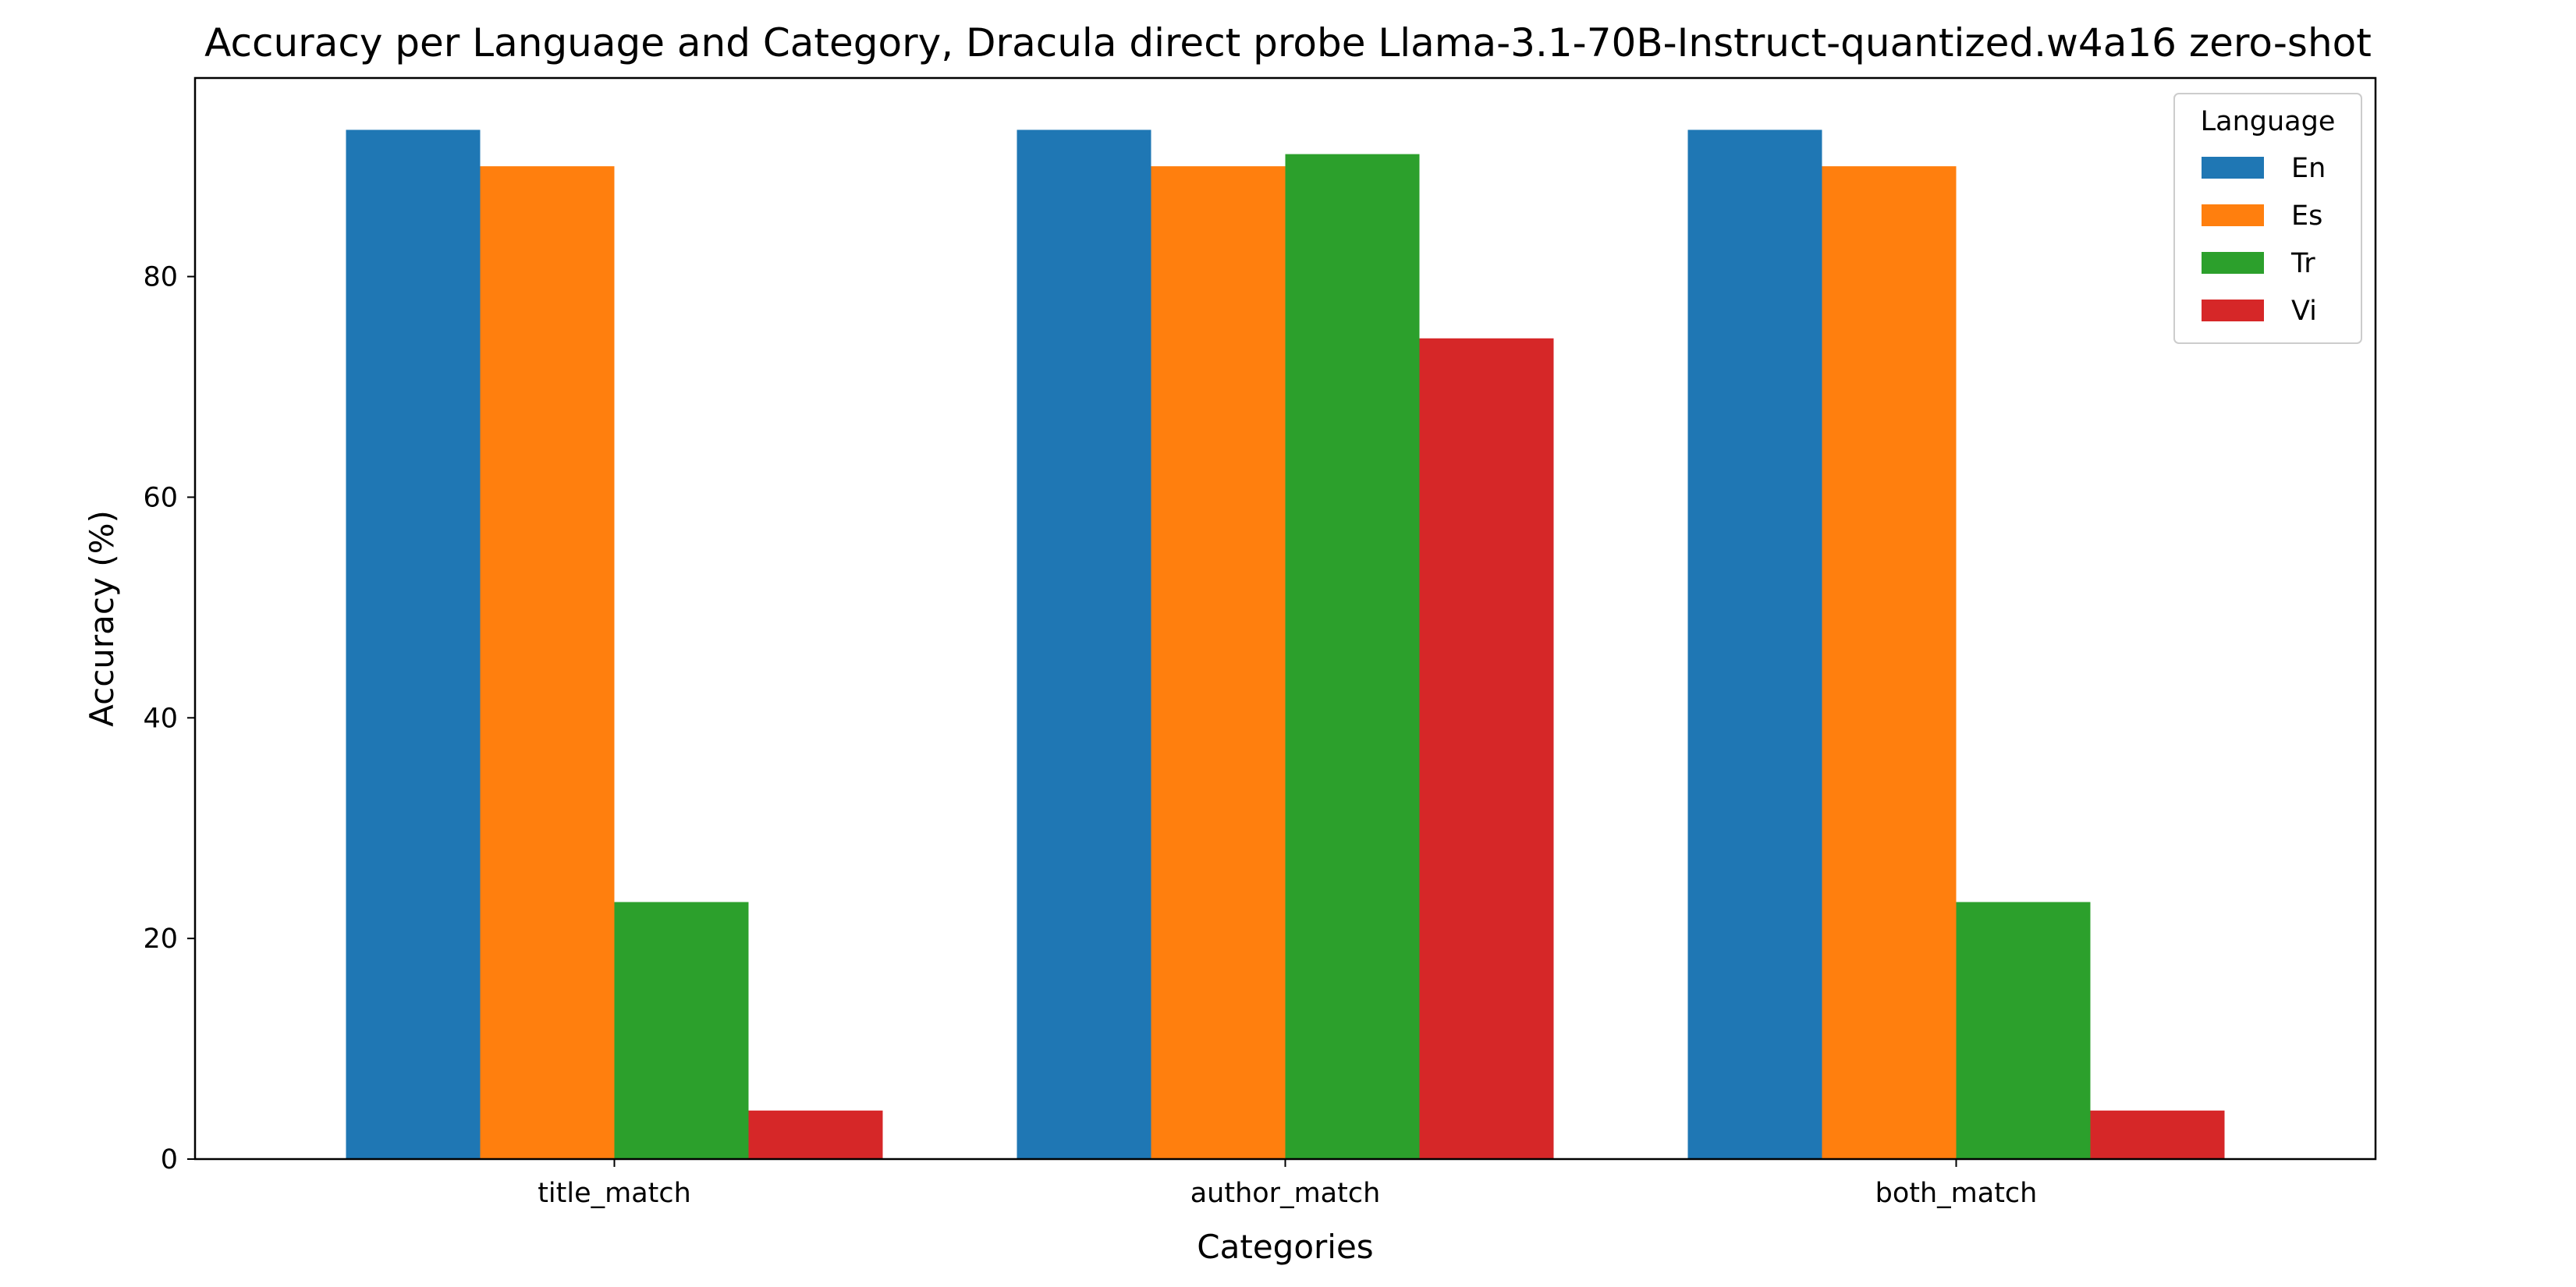 This screenshot has height=1287, width=2576. What do you see at coordinates (160, 277) in the screenshot?
I see `y-tick-label: 80` at bounding box center [160, 277].